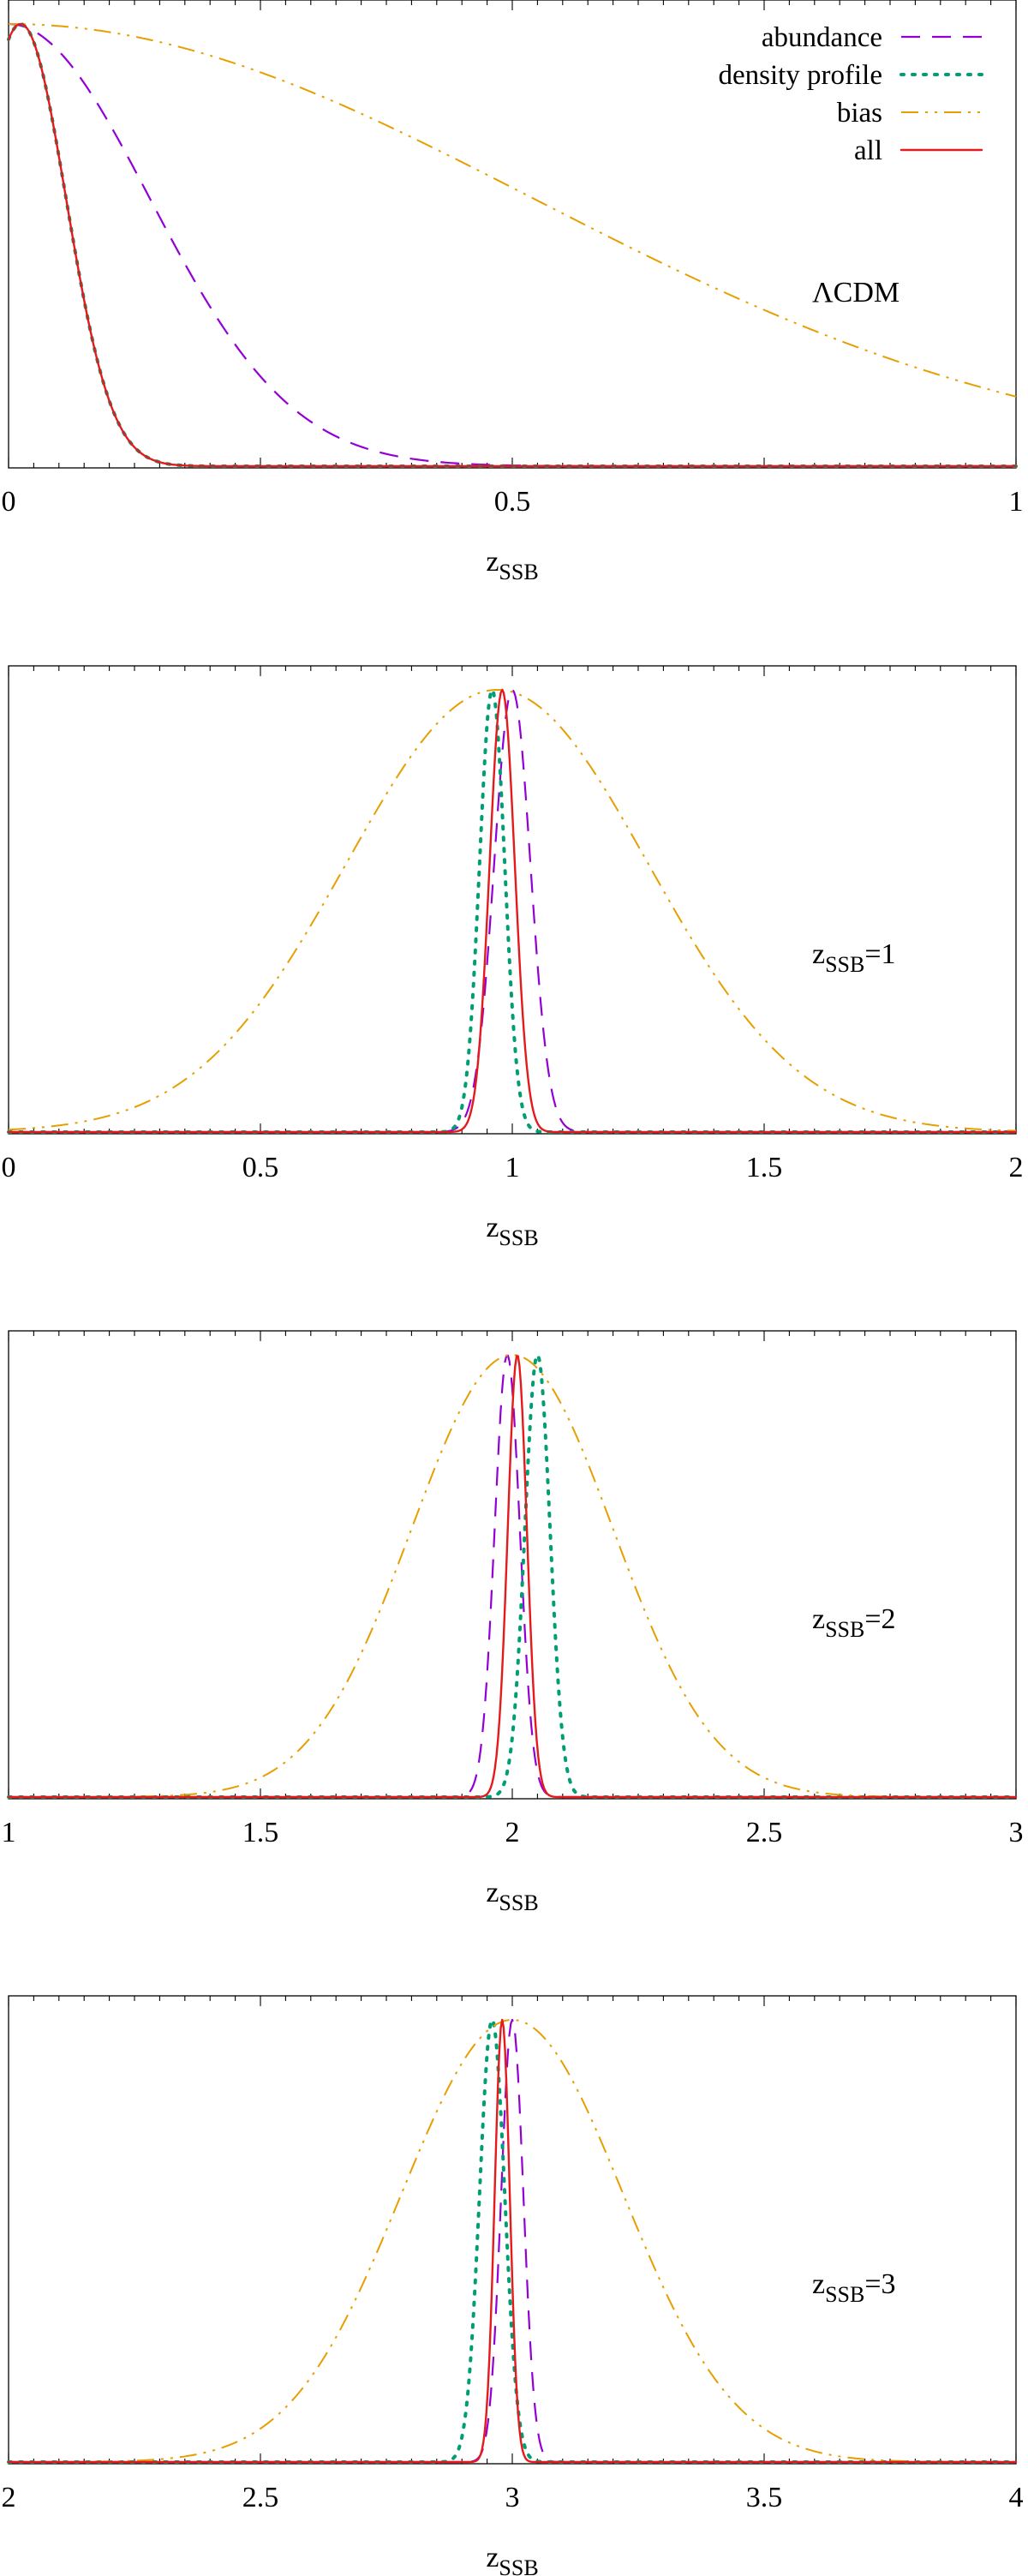 Image resolution: width=1028 pixels, height=2576 pixels. I want to click on legend-label: all, so click(868, 150).